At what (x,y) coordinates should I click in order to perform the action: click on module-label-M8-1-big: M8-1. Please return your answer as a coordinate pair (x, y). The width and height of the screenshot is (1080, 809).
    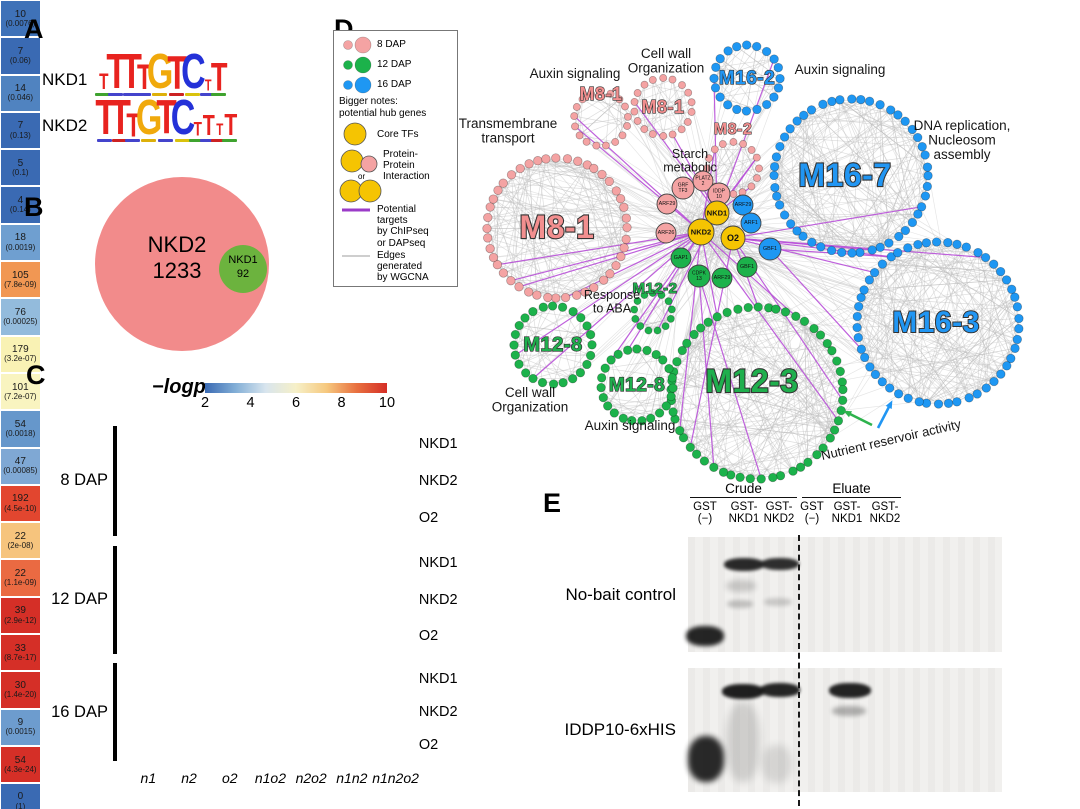
    Looking at the image, I should click on (557, 227).